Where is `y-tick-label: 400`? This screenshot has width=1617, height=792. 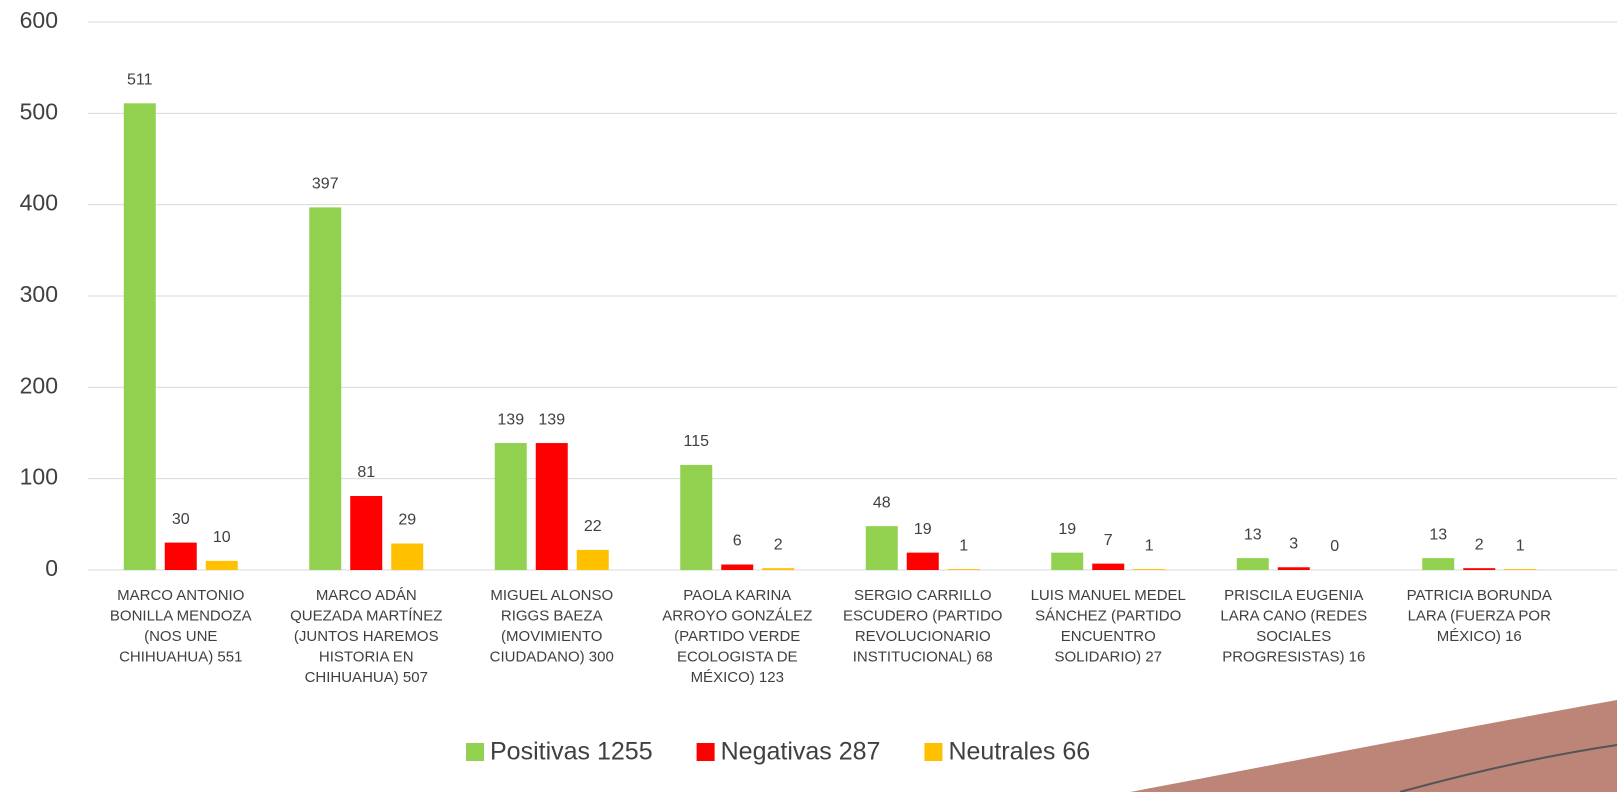 y-tick-label: 400 is located at coordinates (39, 203).